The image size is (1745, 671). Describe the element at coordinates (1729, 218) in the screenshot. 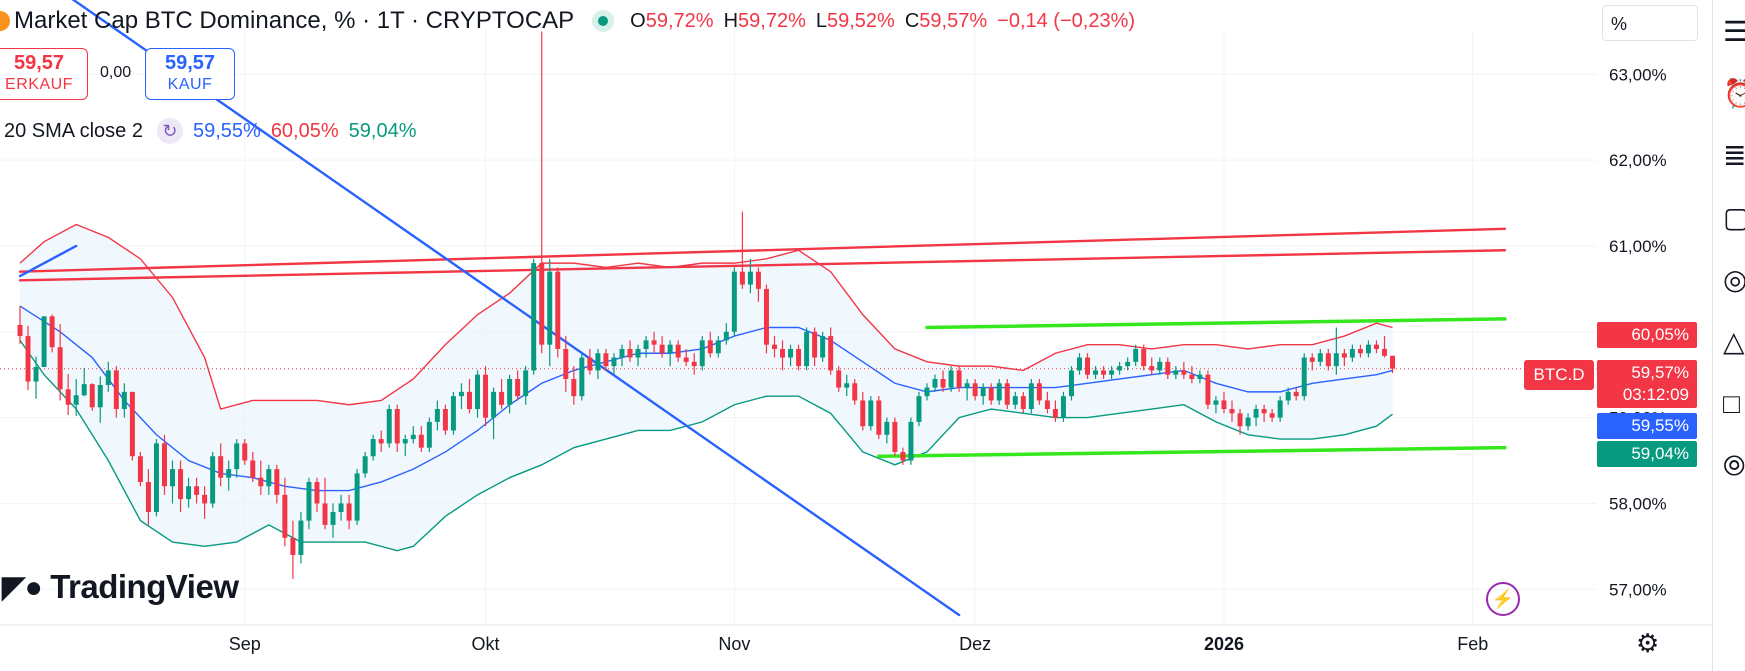

I see `chat-icon: ▢` at that location.